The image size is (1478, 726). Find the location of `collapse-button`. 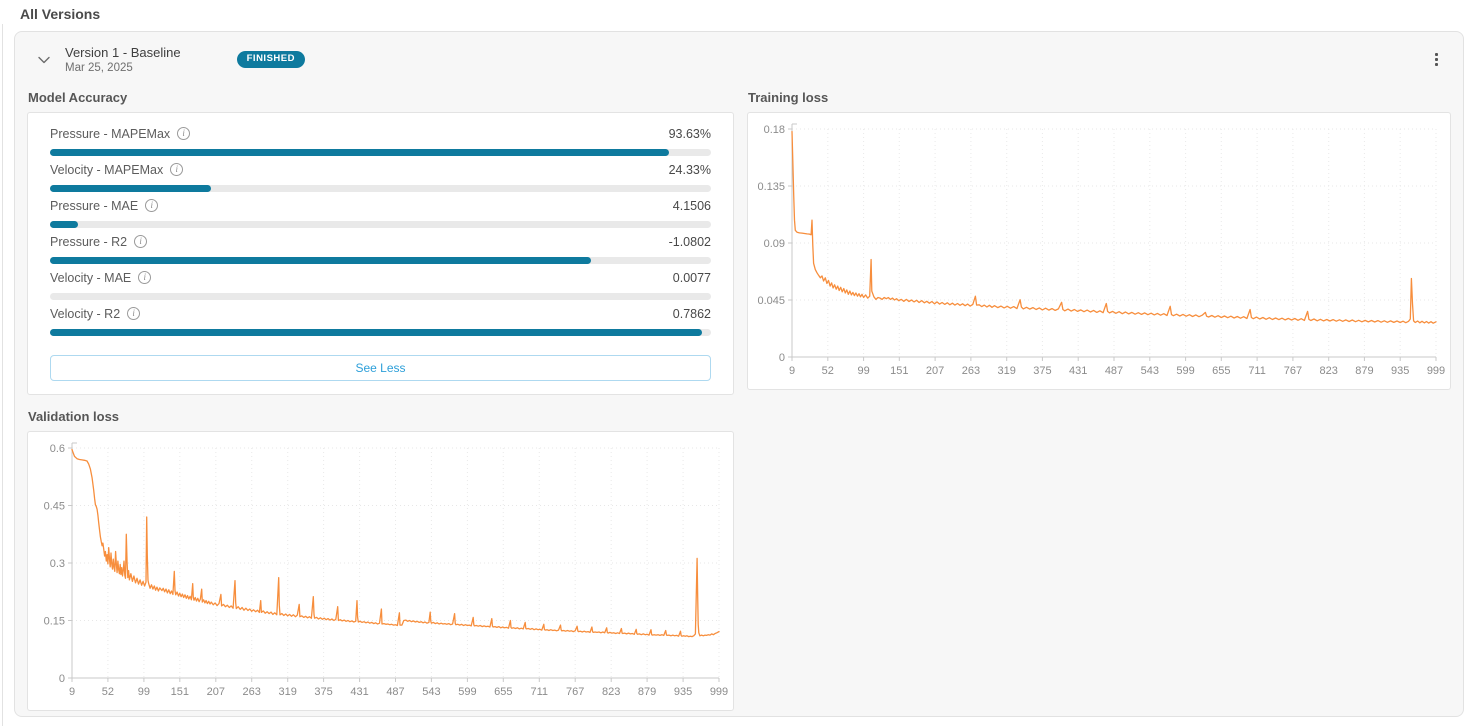

collapse-button is located at coordinates (44, 60).